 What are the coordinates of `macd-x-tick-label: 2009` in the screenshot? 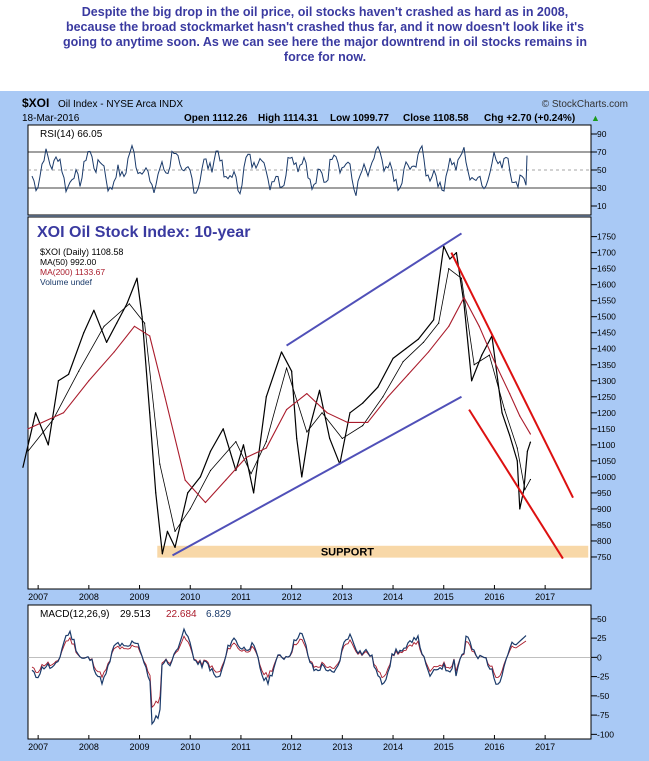 It's located at (140, 747).